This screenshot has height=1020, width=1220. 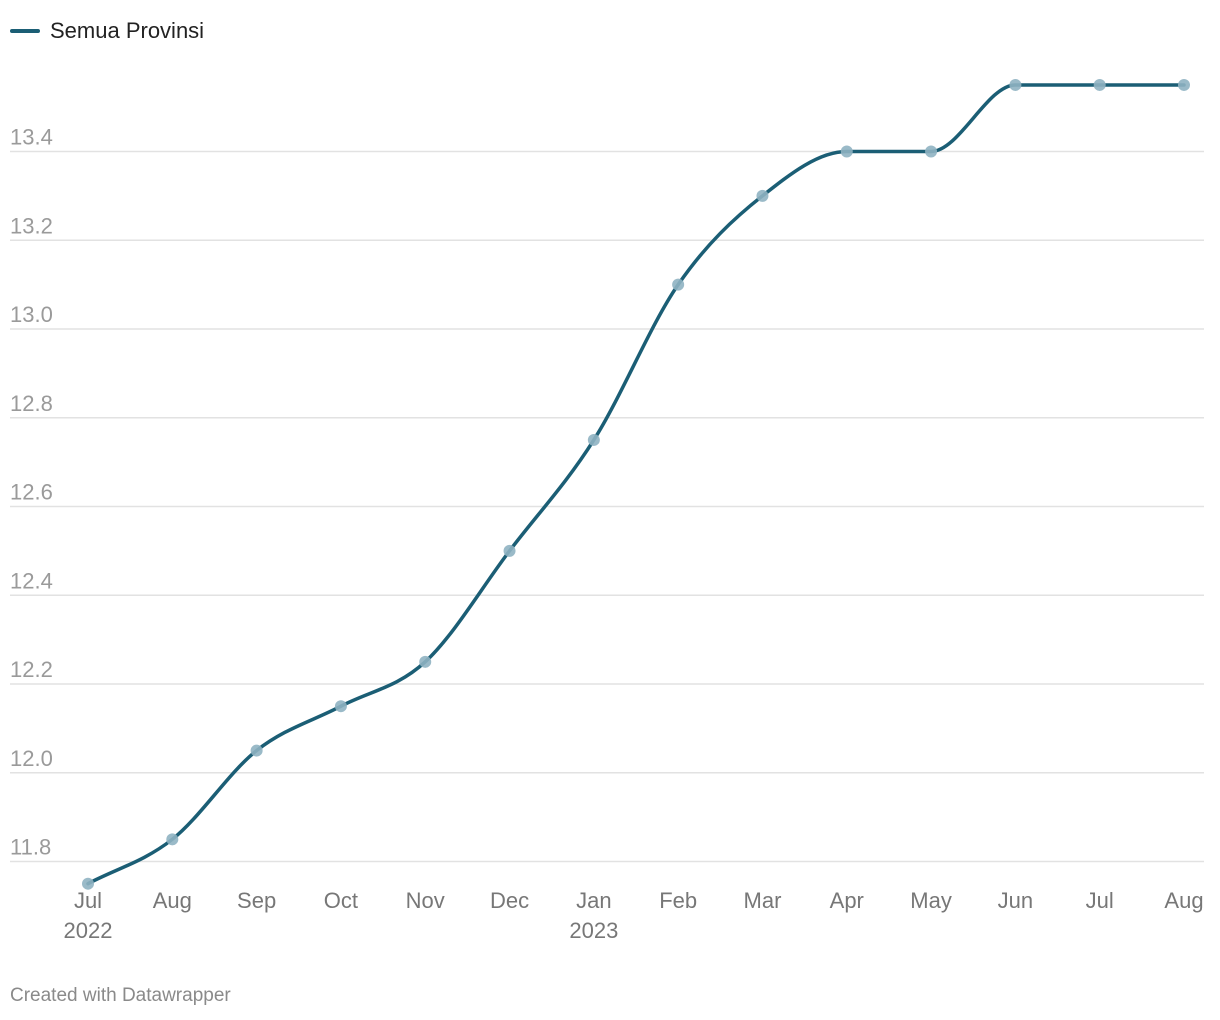 I want to click on footer-credit: Created with Datawrapper, so click(x=120, y=995).